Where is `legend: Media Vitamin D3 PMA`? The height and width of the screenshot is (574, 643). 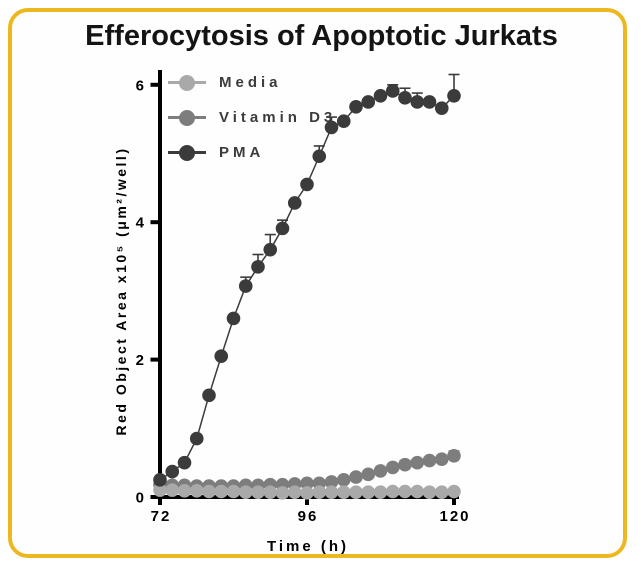
legend: Media Vitamin D3 PMA is located at coordinates (252, 126).